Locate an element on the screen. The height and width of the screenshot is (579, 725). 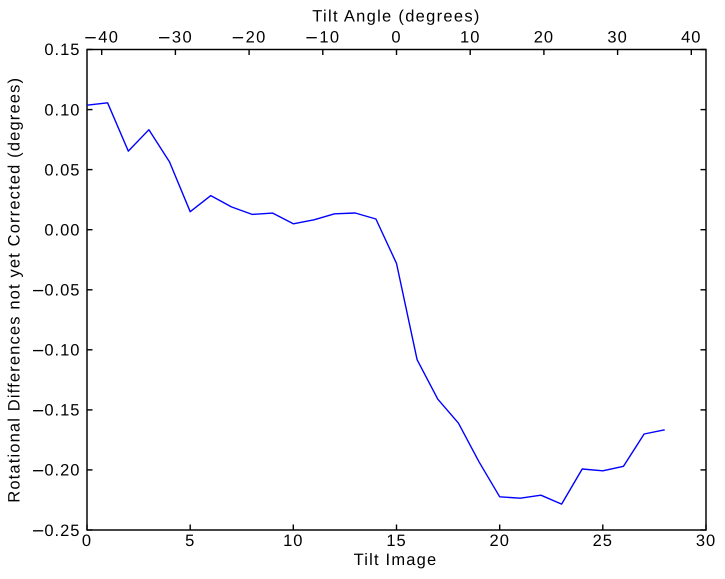
svg-text: 15 is located at coordinates (396, 541).